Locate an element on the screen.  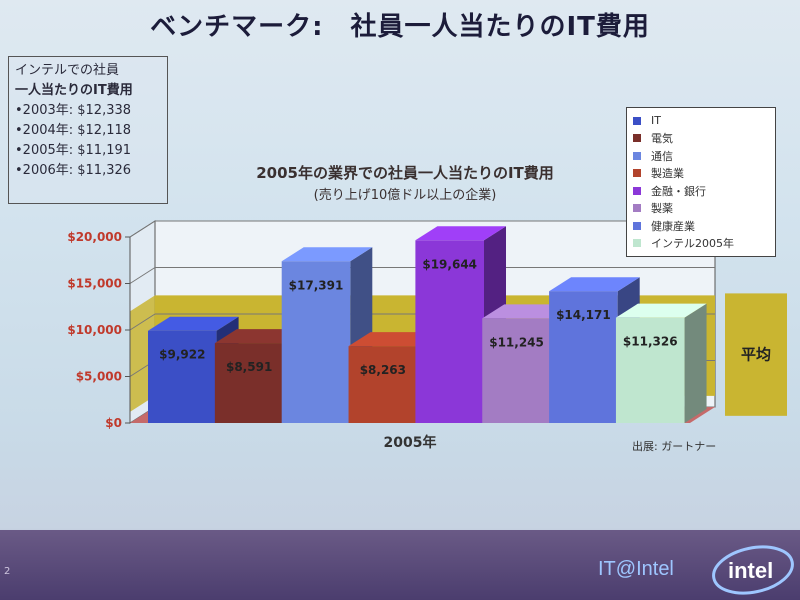
y-tick-label: $20,000 is located at coordinates (94, 237).